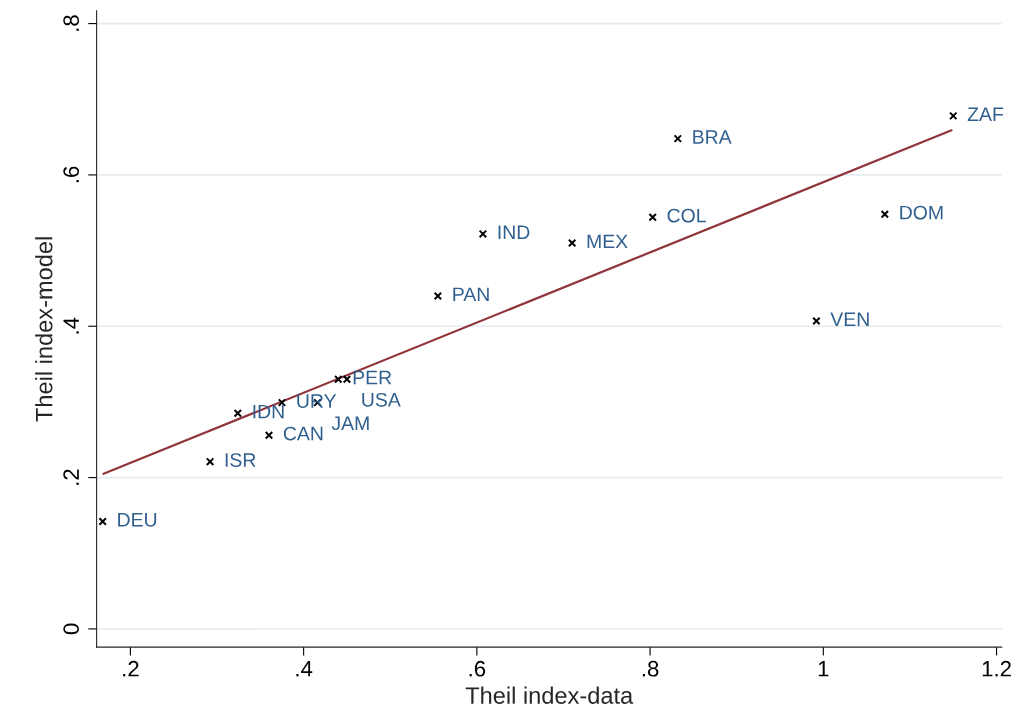 The height and width of the screenshot is (715, 1017). What do you see at coordinates (477, 668) in the screenshot?
I see `x-tick-label: .6` at bounding box center [477, 668].